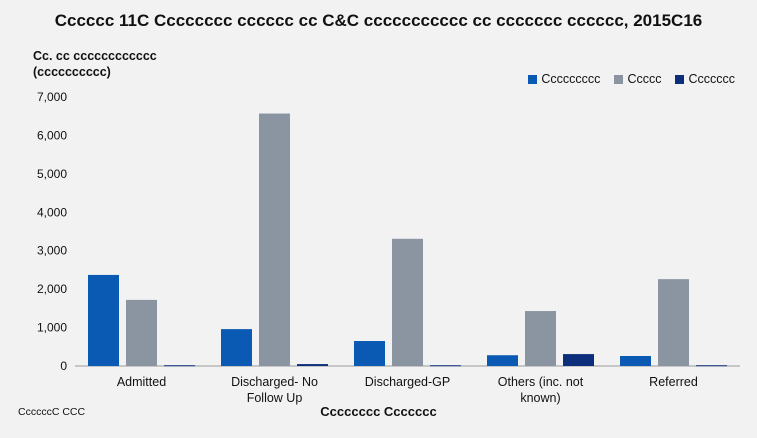 This screenshot has width=757, height=438. What do you see at coordinates (52, 328) in the screenshot?
I see `y-tick-label: 1,000` at bounding box center [52, 328].